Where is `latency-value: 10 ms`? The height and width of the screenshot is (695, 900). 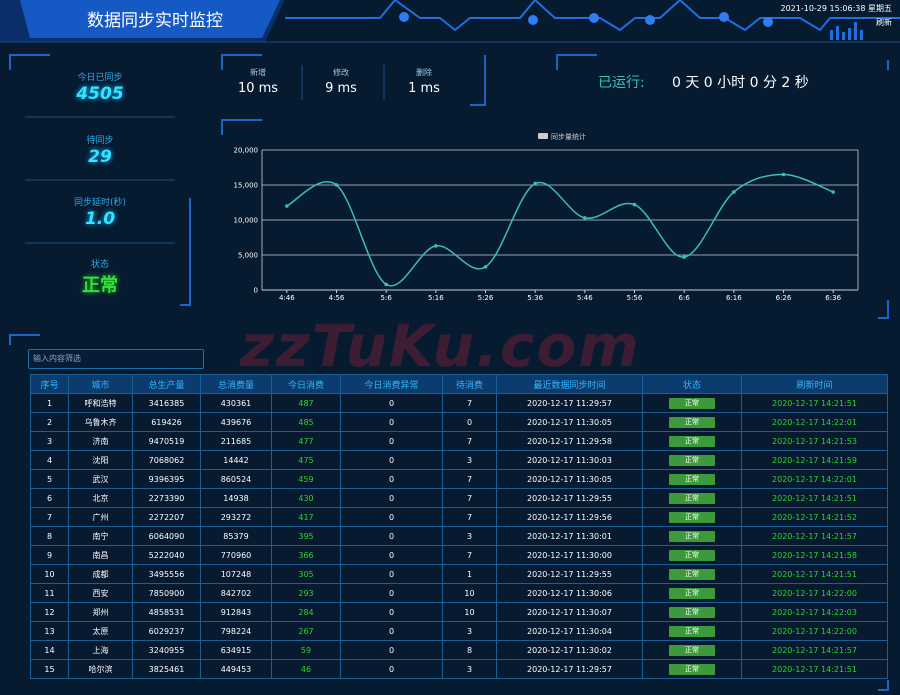 latency-value: 10 ms is located at coordinates (258, 88).